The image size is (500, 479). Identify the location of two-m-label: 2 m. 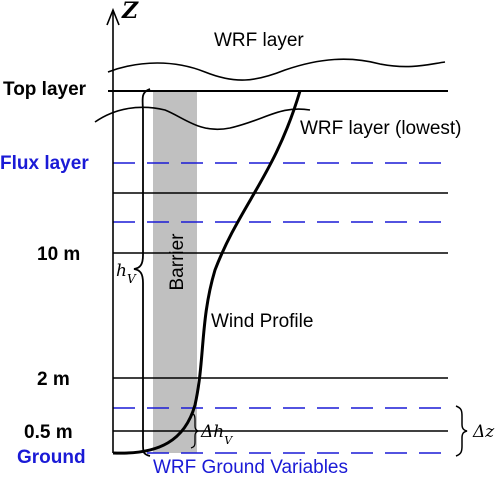
(53, 379).